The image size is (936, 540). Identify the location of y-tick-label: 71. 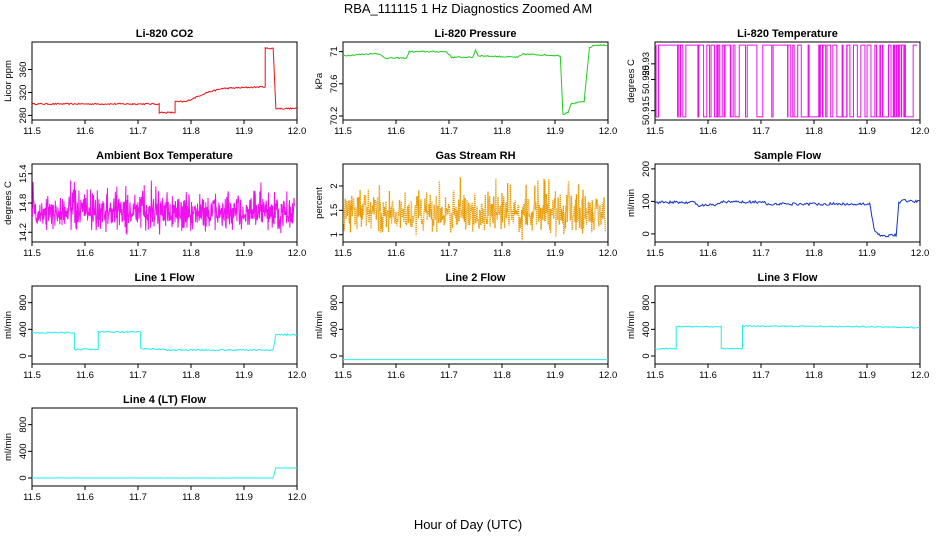
(334, 51).